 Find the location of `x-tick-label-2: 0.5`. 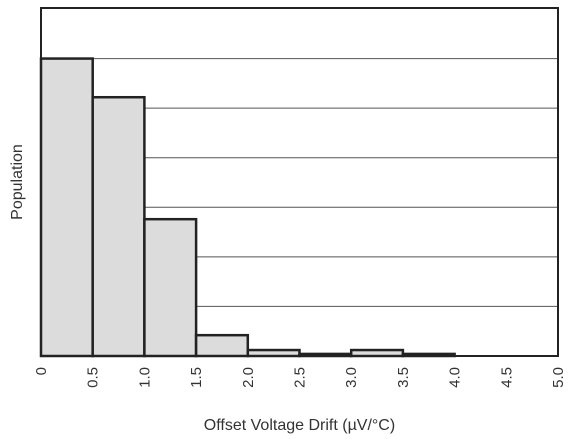

x-tick-label-2: 0.5 is located at coordinates (93, 377).